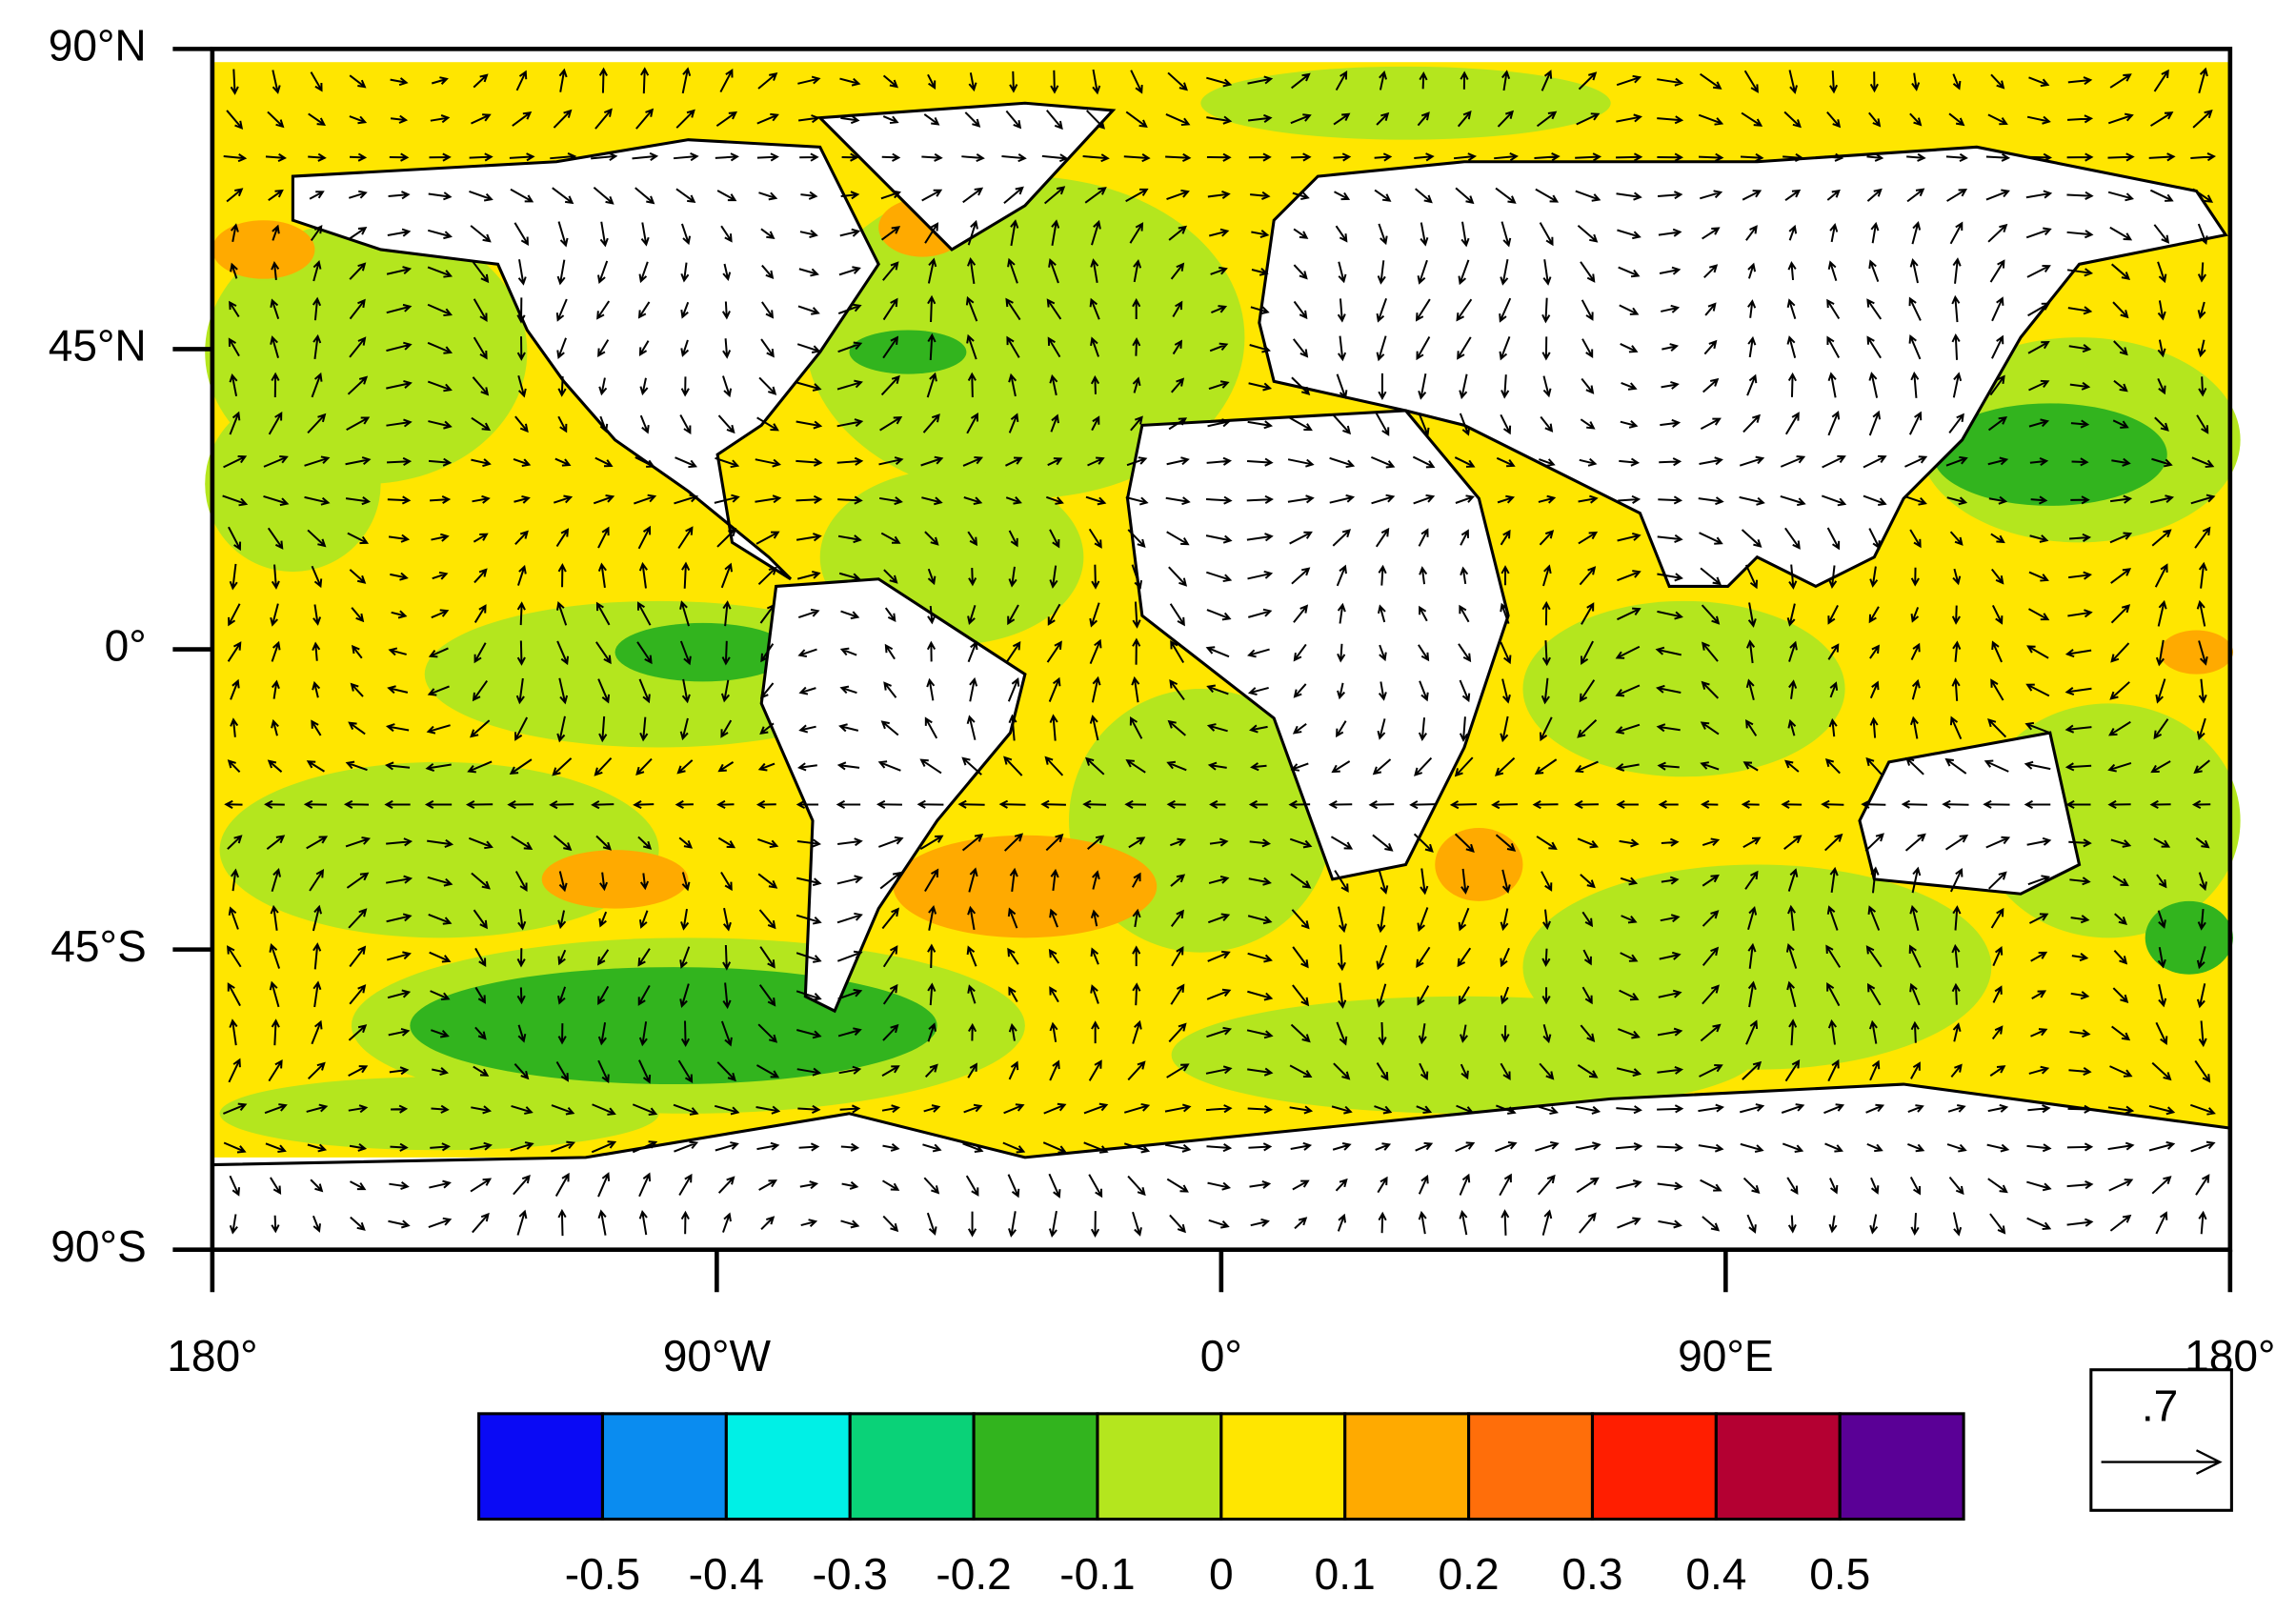  Describe the element at coordinates (717, 1356) in the screenshot. I see `lon-tick-label: 90°W` at that location.